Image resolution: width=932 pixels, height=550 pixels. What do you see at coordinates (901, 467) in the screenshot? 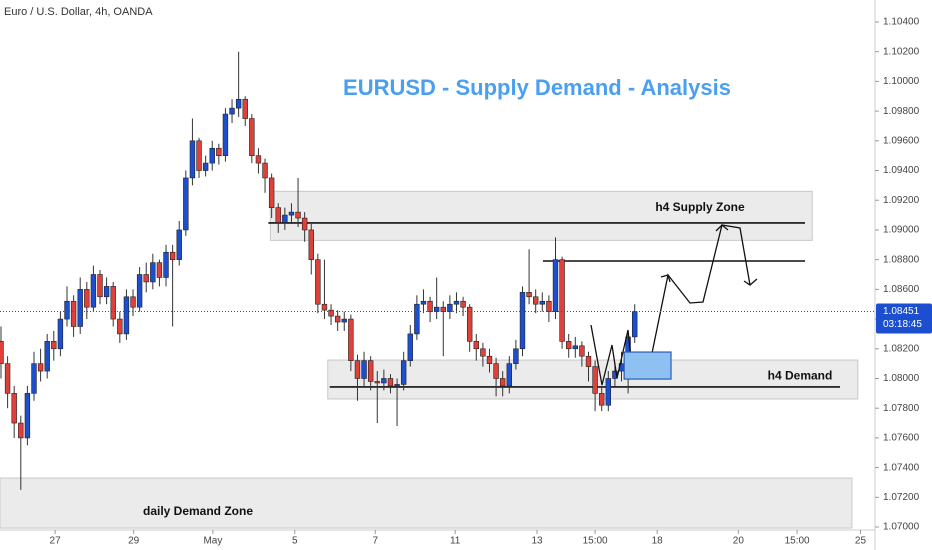
I see `y-tick-label: 1.07400` at bounding box center [901, 467].